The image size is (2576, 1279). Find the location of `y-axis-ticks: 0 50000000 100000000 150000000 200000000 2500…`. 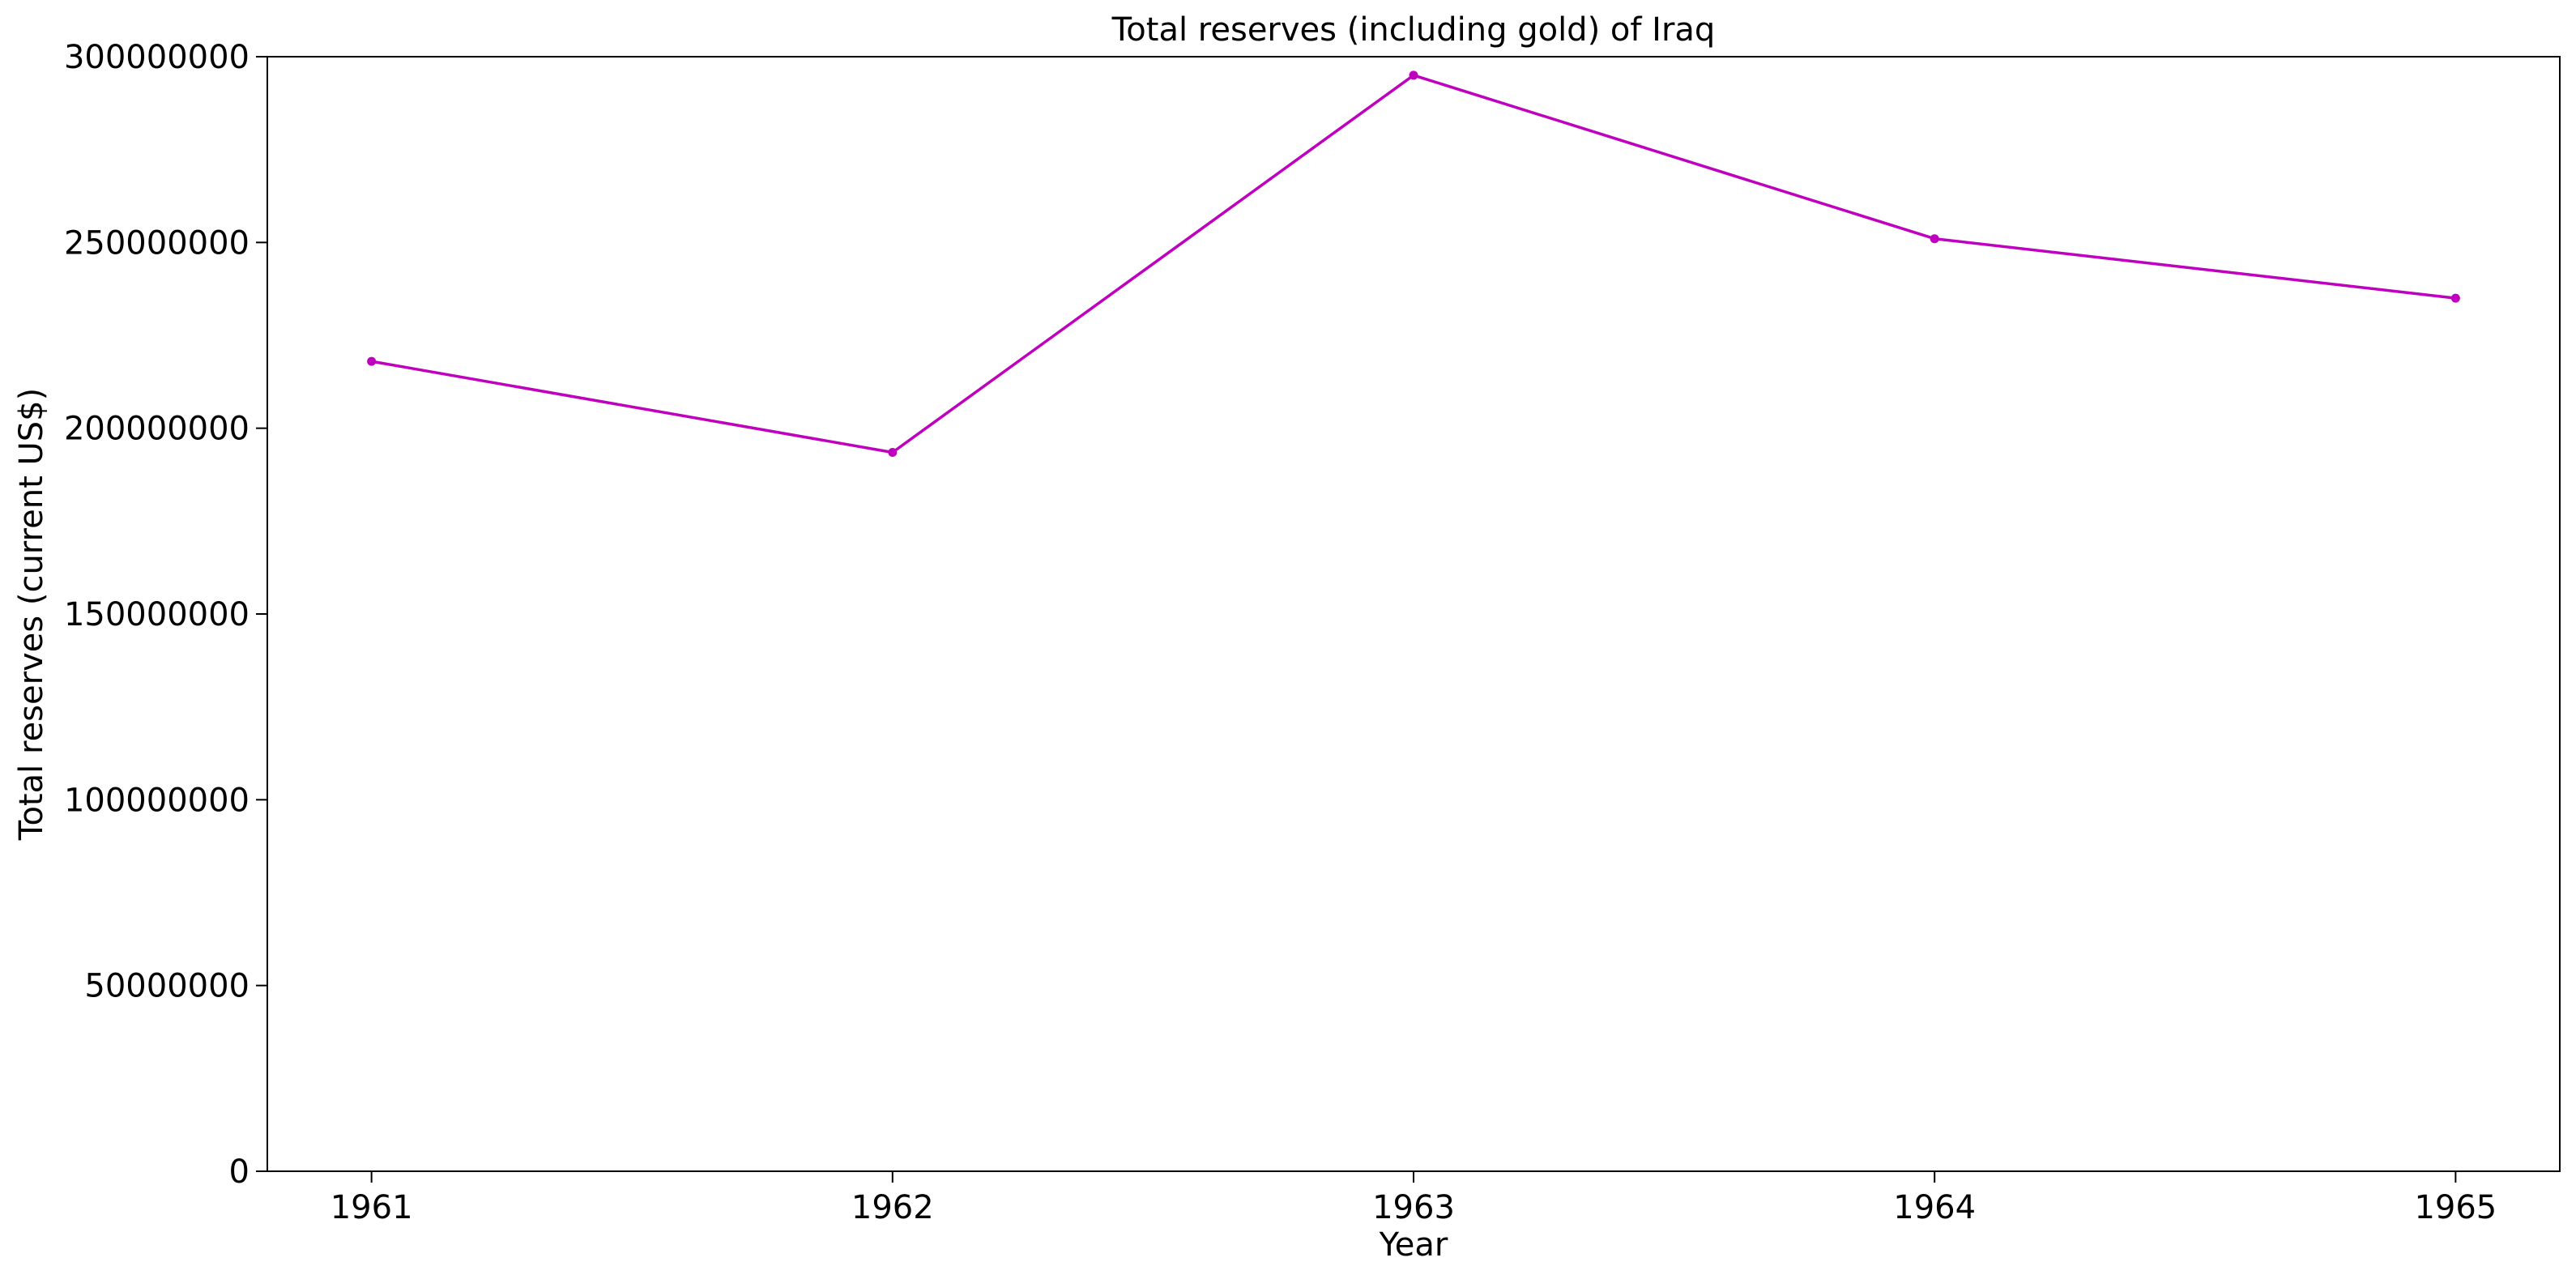

y-axis-ticks: 0 50000000 100000000 150000000 200000000 2500… is located at coordinates (165, 615).